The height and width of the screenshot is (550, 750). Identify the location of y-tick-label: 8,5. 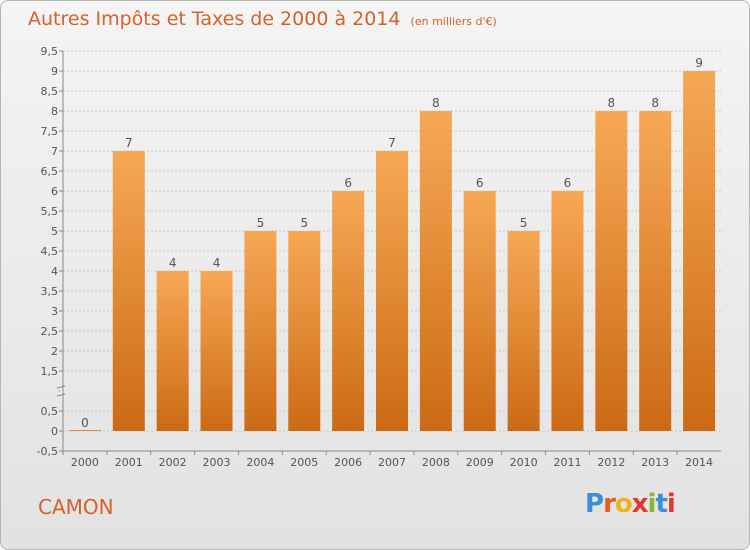
(50, 91).